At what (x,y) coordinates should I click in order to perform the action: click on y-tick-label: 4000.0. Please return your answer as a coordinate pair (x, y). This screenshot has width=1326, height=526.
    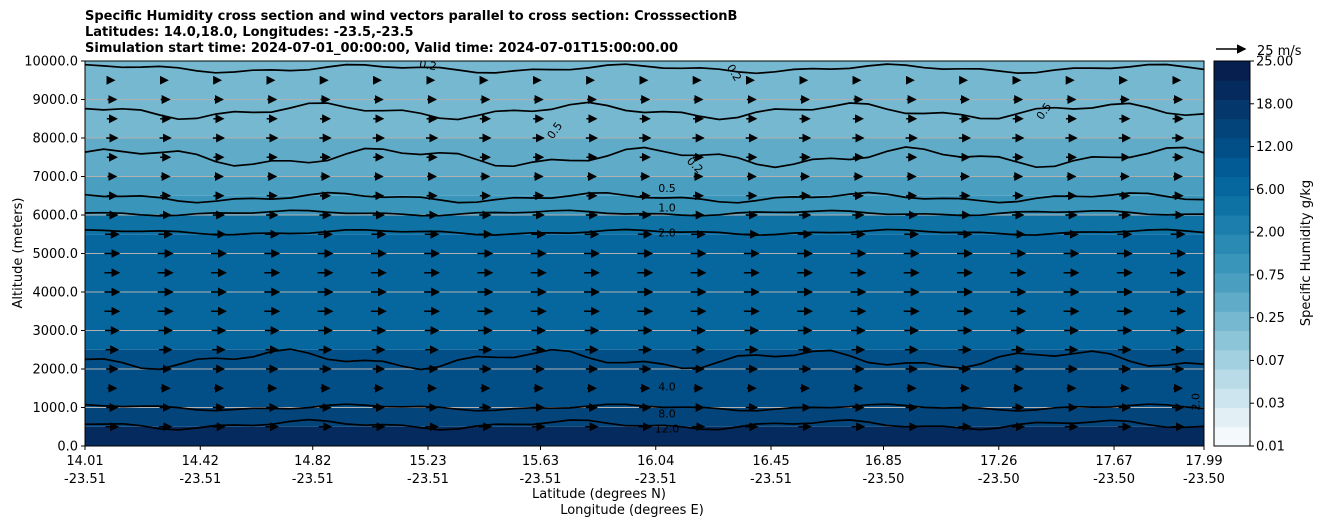
    Looking at the image, I should click on (56, 293).